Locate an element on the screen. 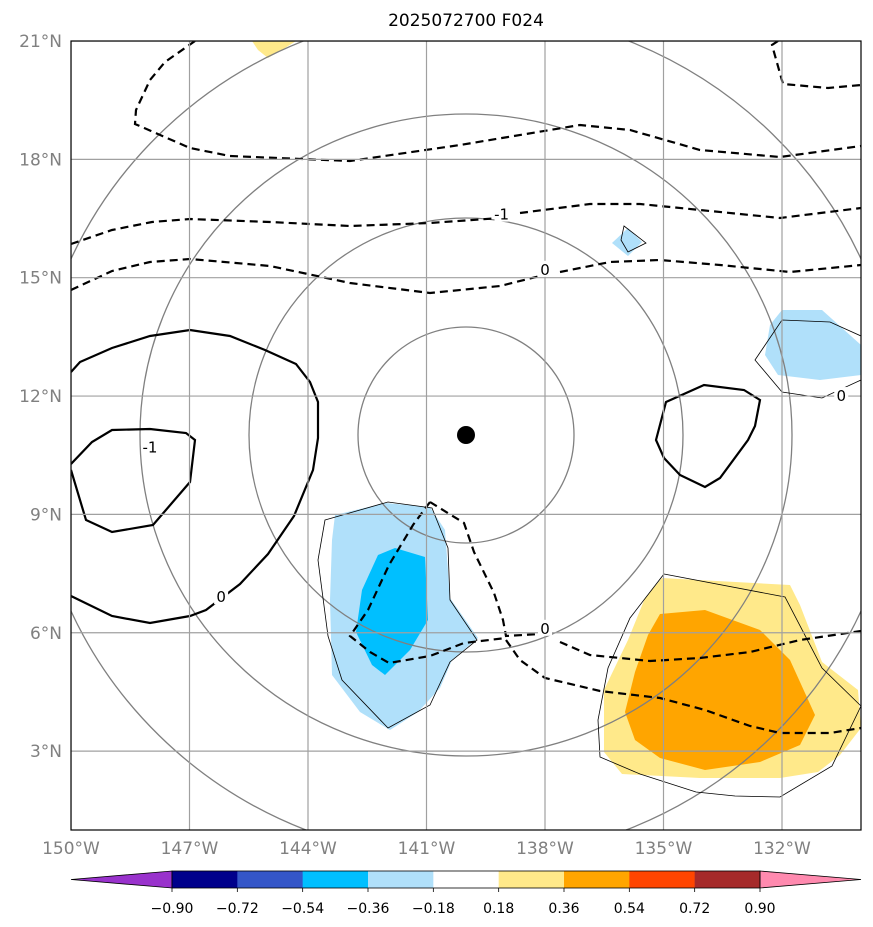  lat-tick-label: 12°N is located at coordinates (40, 397).